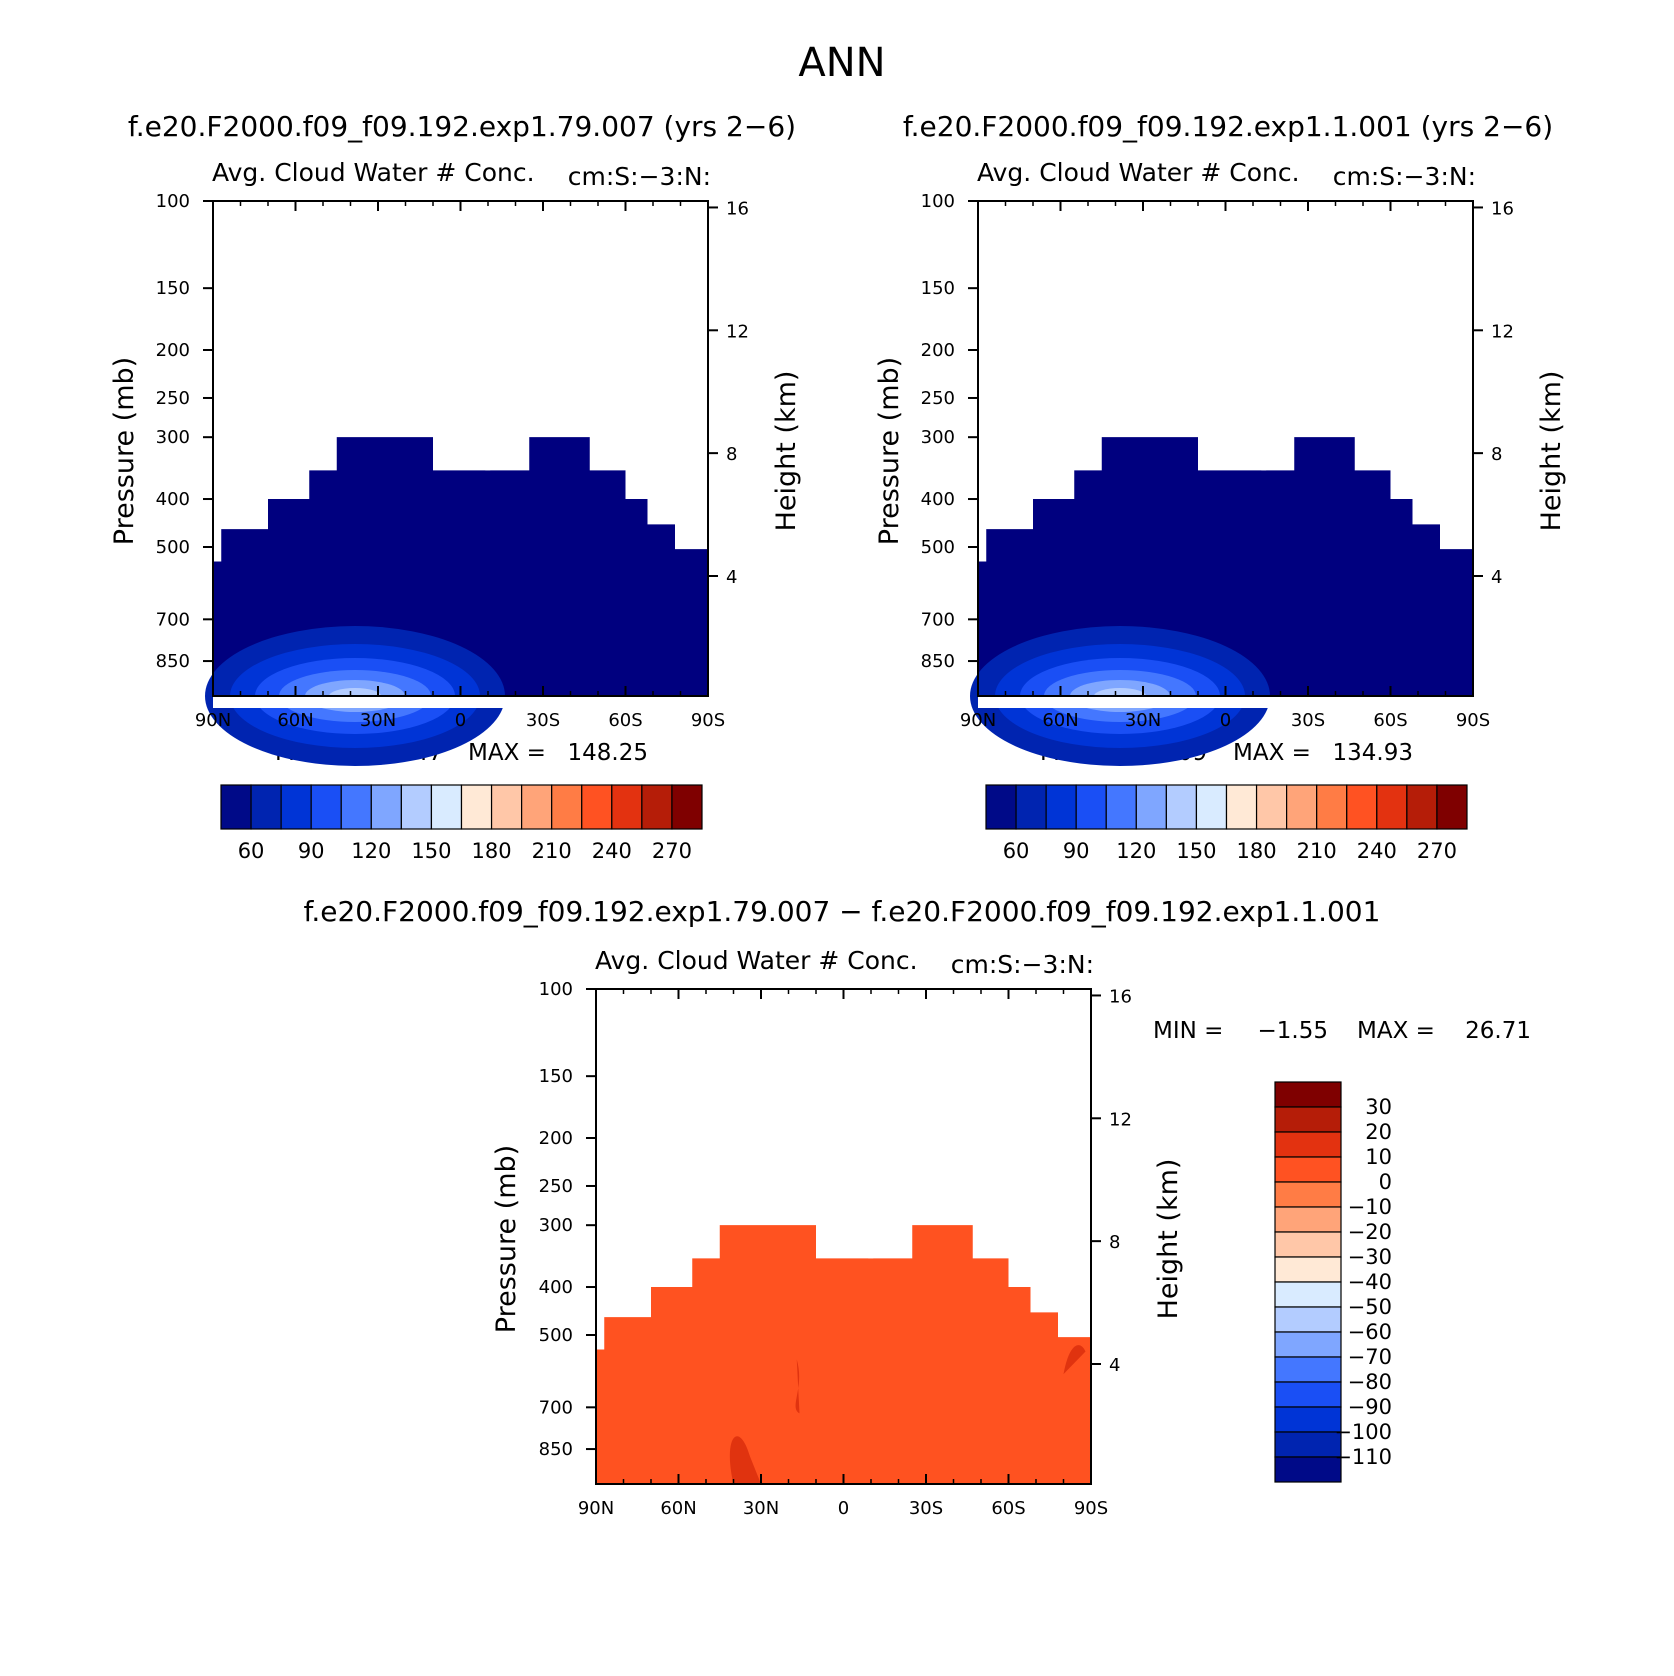 The height and width of the screenshot is (1676, 1674). I want to click on panel-variable-label: Avg. Cloud Water # Conc., so click(373, 172).